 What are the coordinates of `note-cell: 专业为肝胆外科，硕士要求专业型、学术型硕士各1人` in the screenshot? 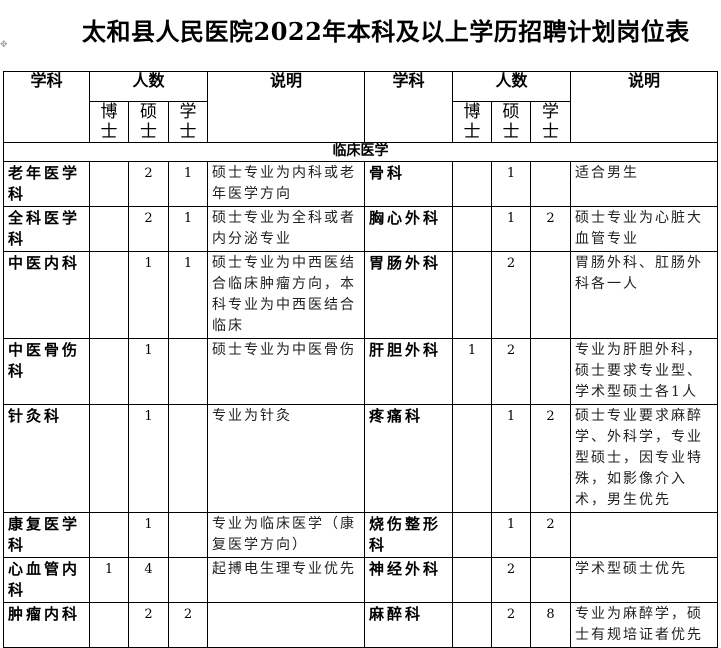 It's located at (644, 371).